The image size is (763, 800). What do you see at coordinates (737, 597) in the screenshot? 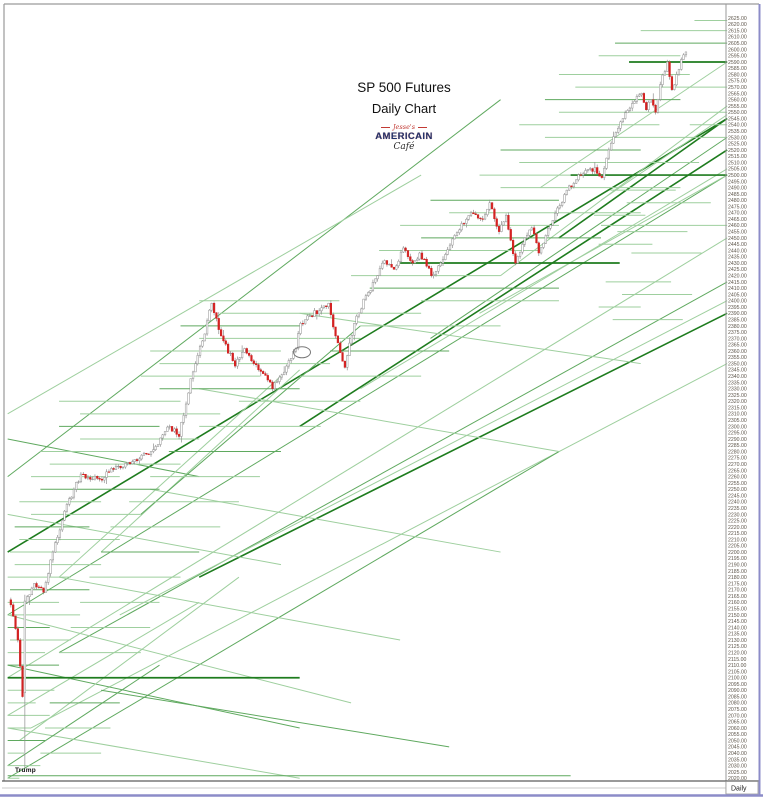
I see `svg-text: 2165.00` at bounding box center [737, 597].